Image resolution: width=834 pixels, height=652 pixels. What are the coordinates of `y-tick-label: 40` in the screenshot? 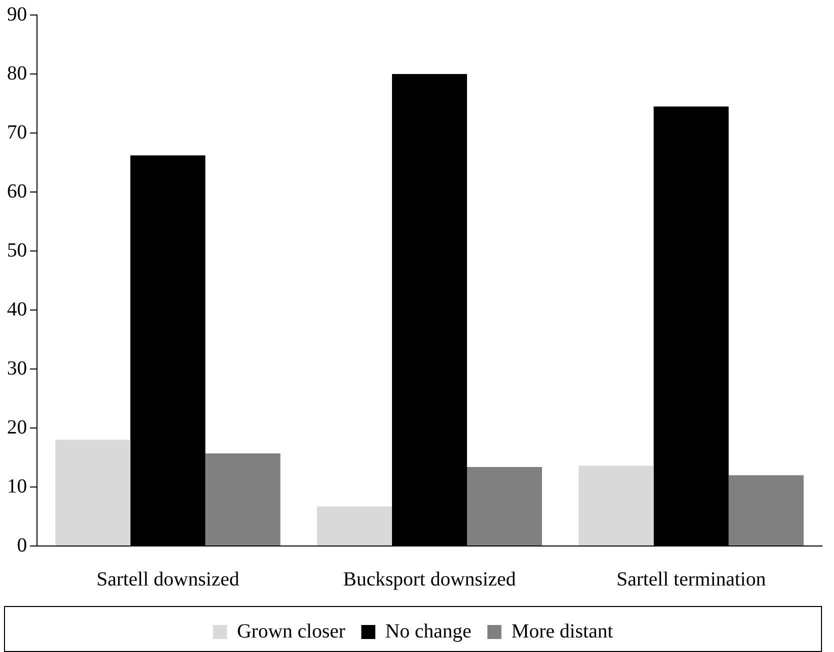 It's located at (17, 309).